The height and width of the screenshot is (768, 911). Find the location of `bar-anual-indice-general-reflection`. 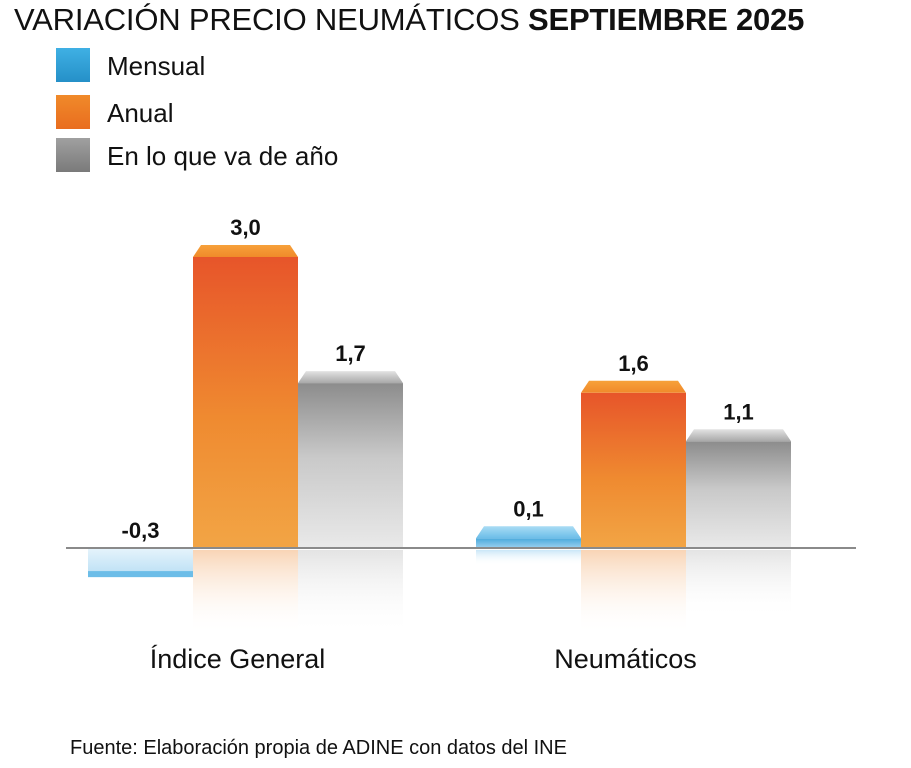

bar-anual-indice-general-reflection is located at coordinates (245, 592).